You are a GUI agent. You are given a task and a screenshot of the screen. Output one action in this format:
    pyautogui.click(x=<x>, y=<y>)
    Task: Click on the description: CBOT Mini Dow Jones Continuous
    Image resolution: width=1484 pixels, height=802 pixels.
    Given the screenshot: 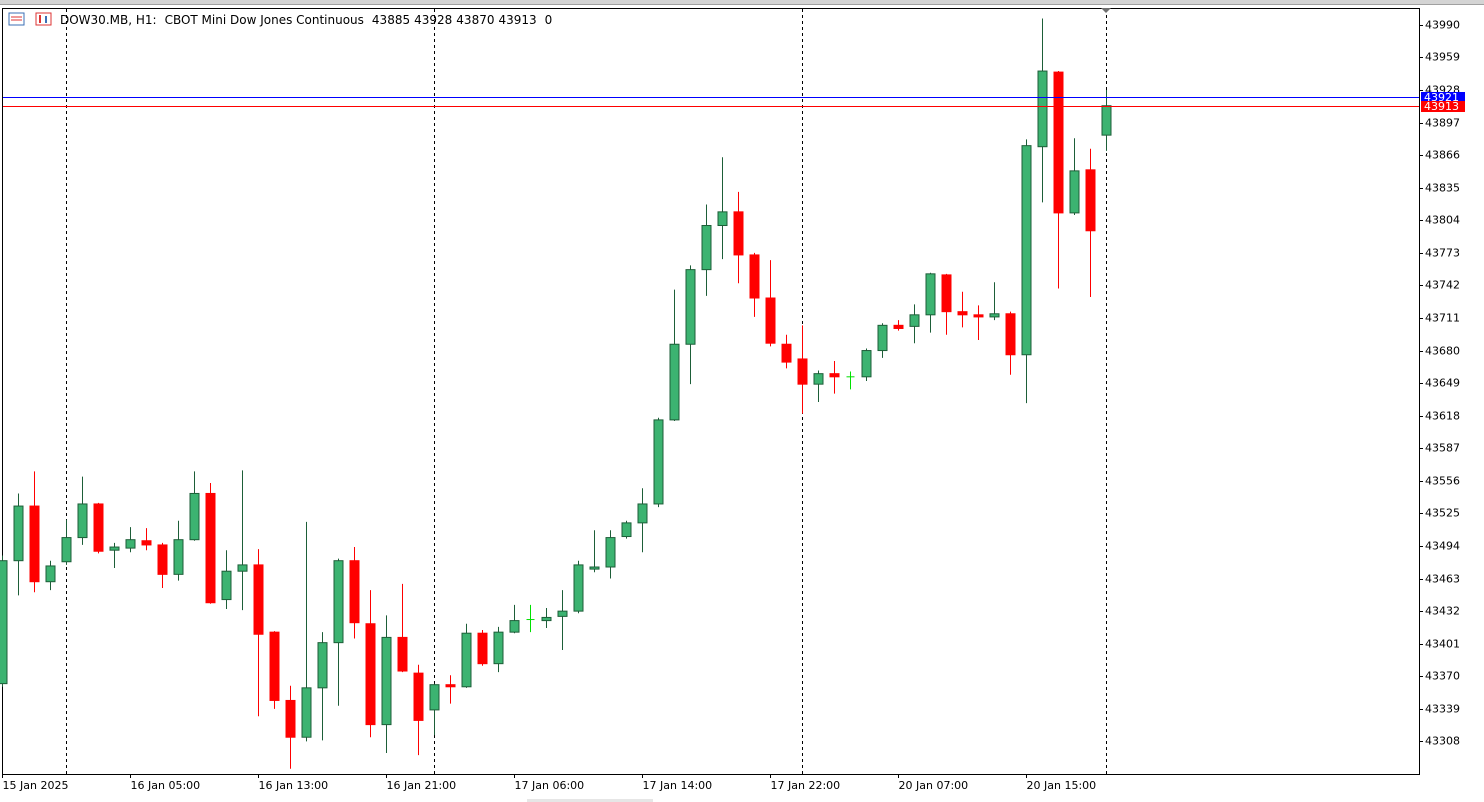 What is the action you would take?
    pyautogui.click(x=264, y=20)
    